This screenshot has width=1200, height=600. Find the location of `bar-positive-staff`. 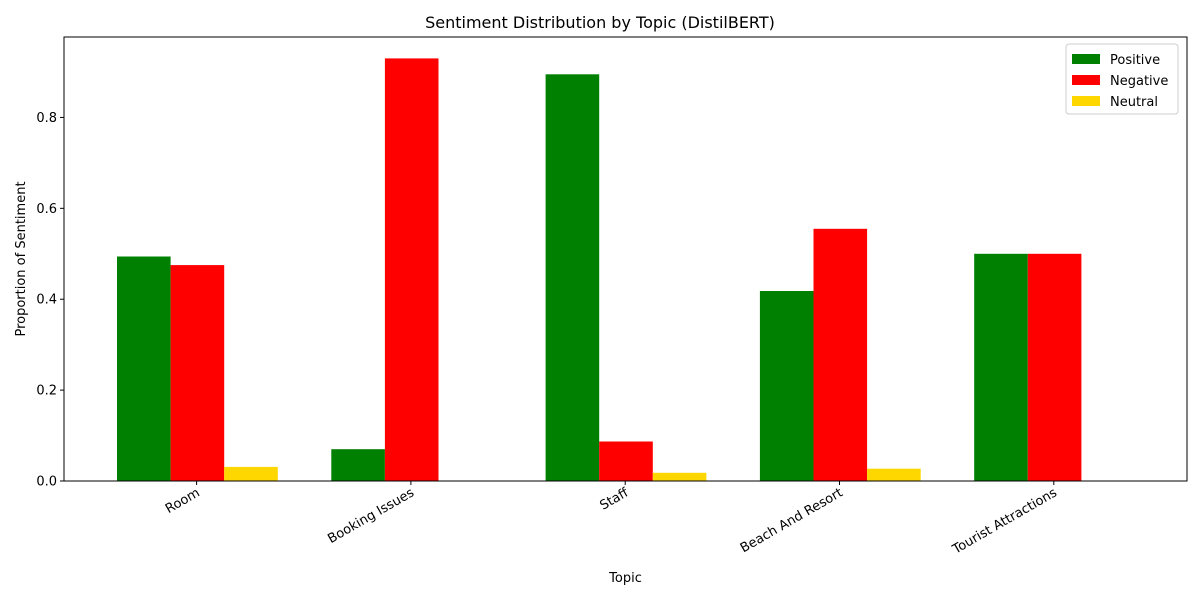

bar-positive-staff is located at coordinates (572, 278).